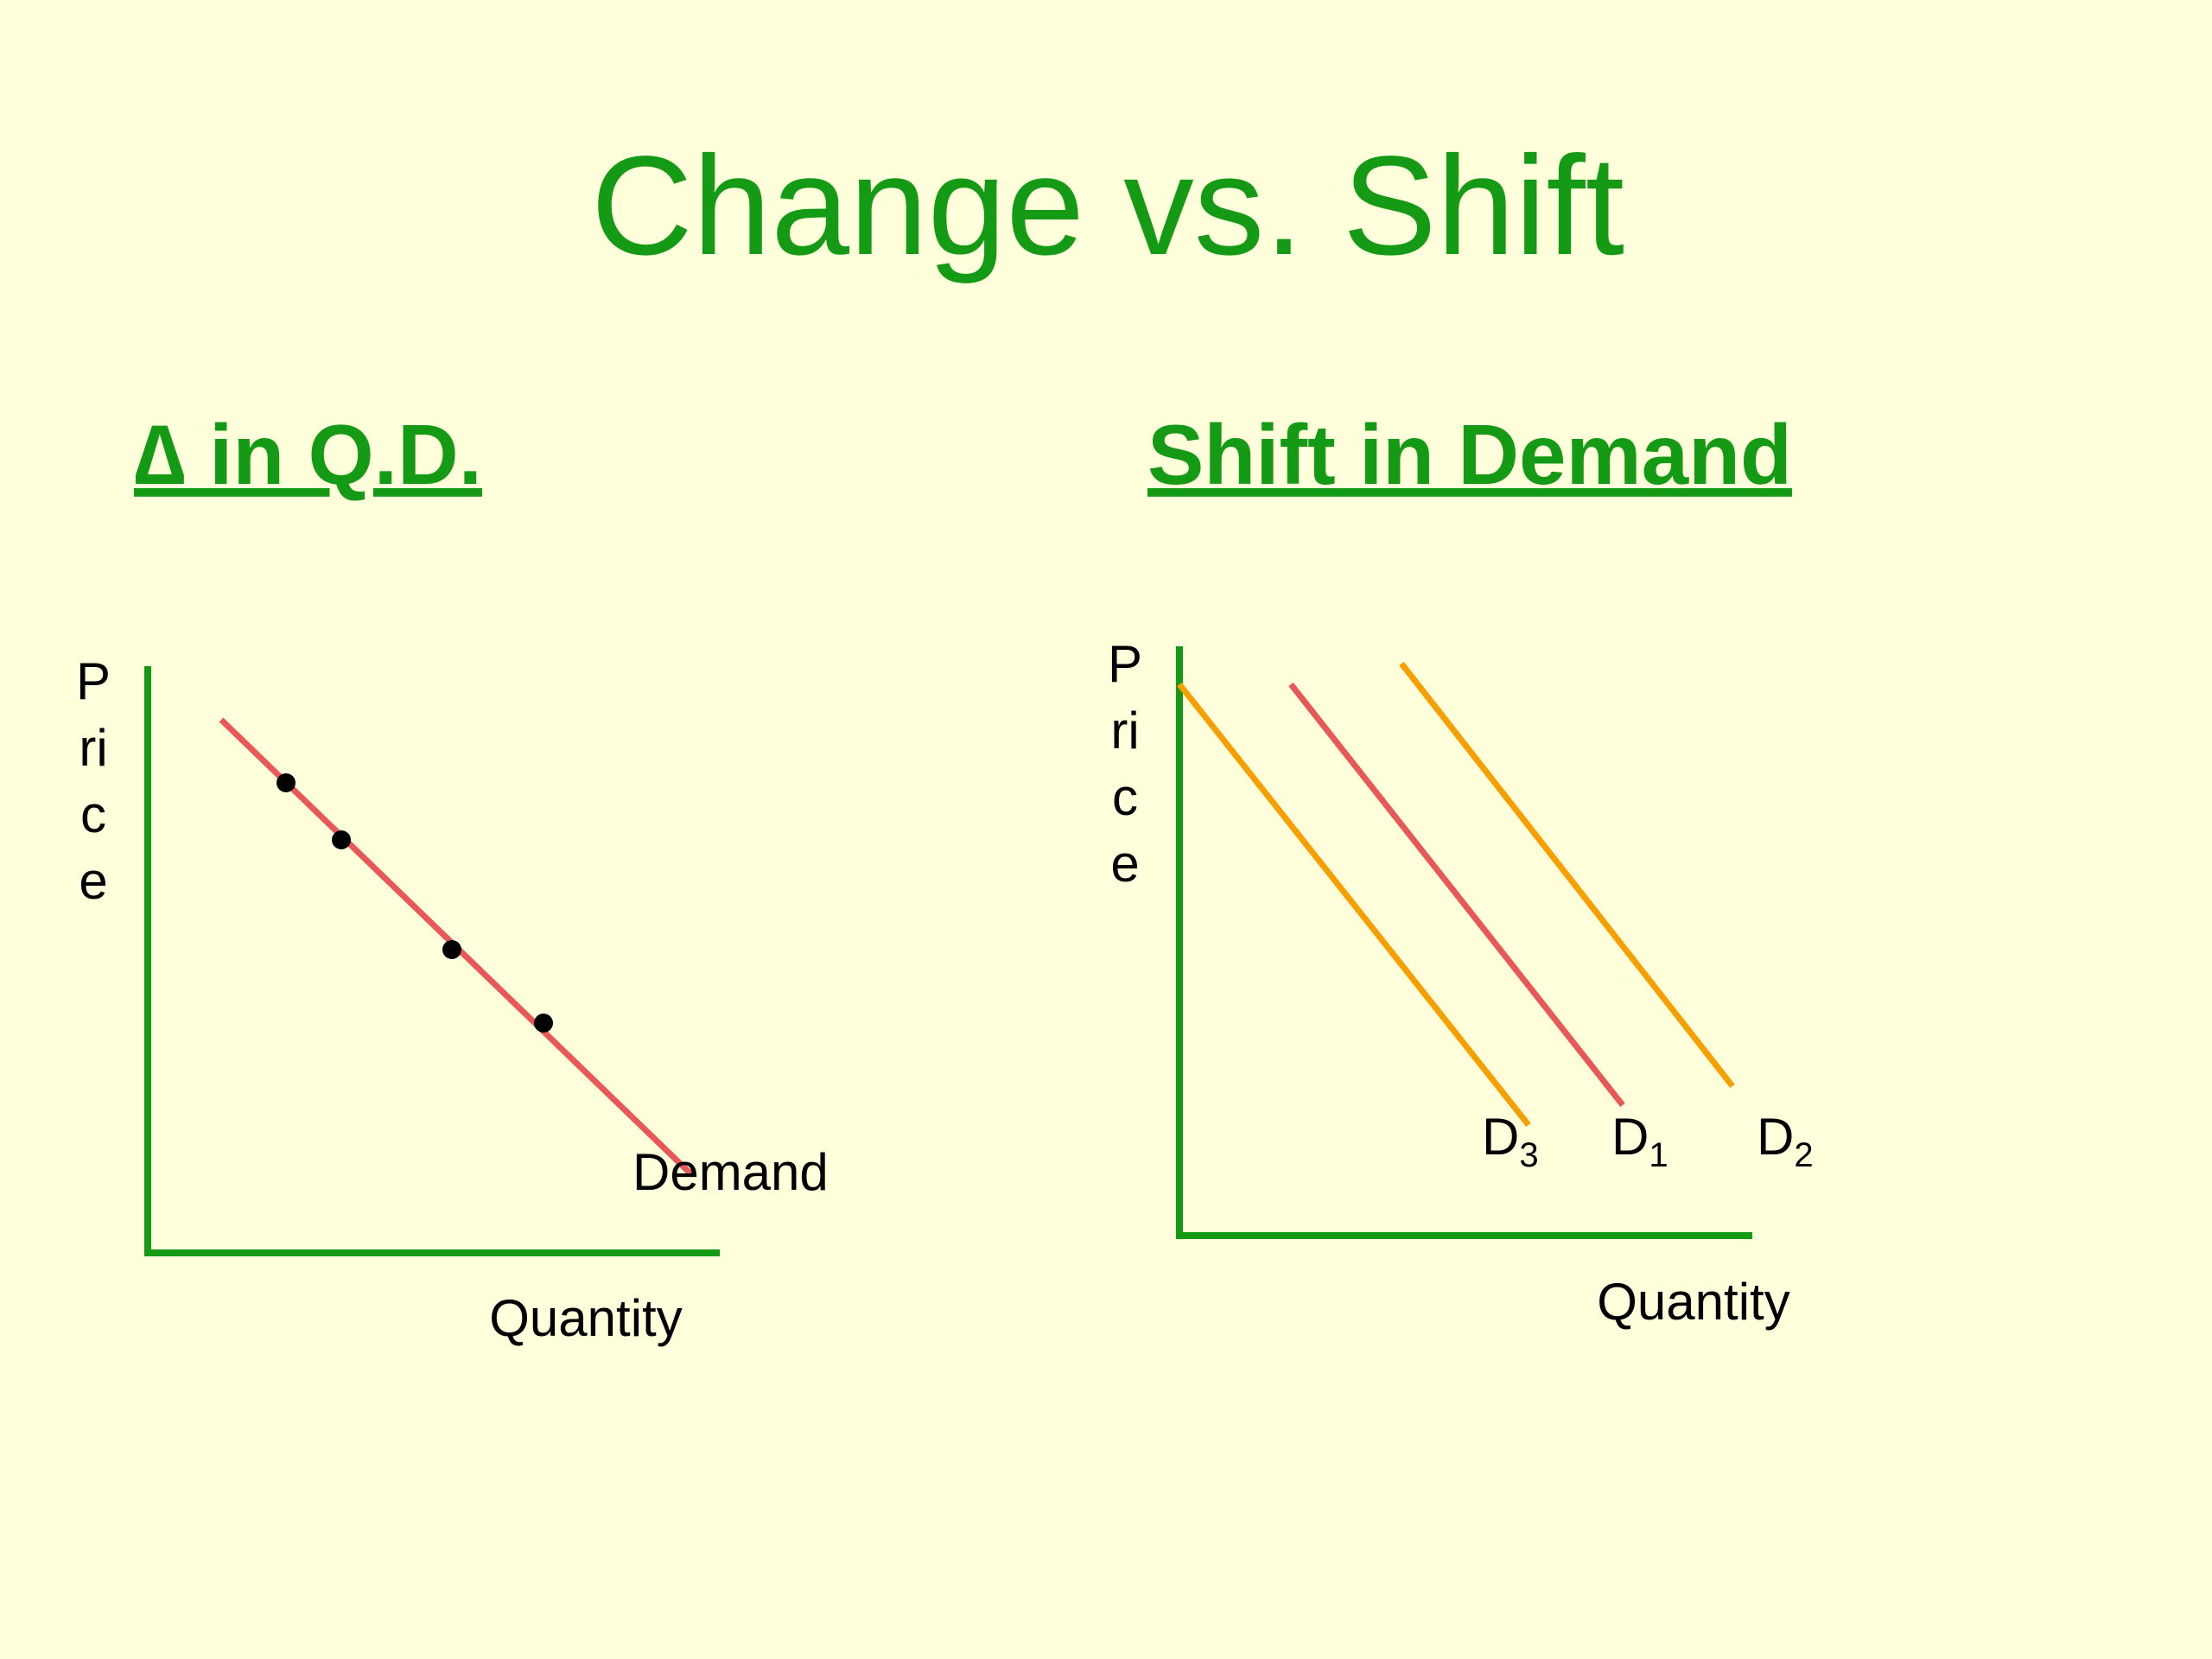 This screenshot has width=2212, height=1659. What do you see at coordinates (1528, 1155) in the screenshot?
I see `curve-subscript: 3` at bounding box center [1528, 1155].